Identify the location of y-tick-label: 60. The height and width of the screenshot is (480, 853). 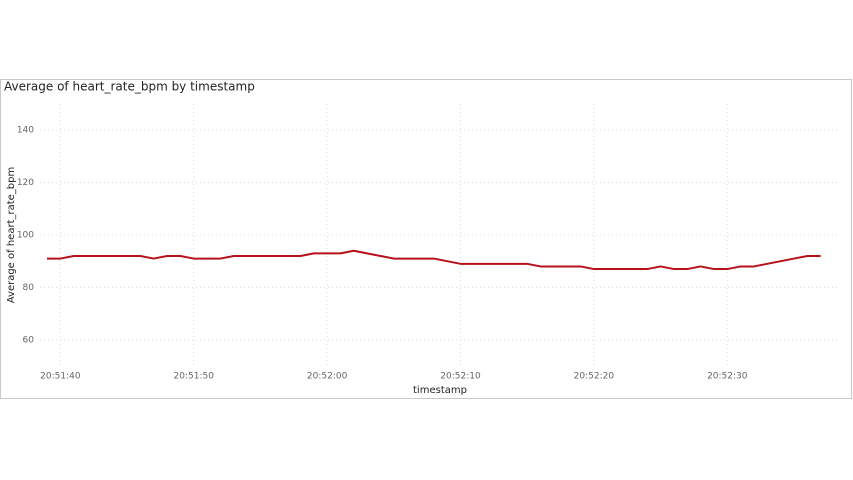
(29, 340).